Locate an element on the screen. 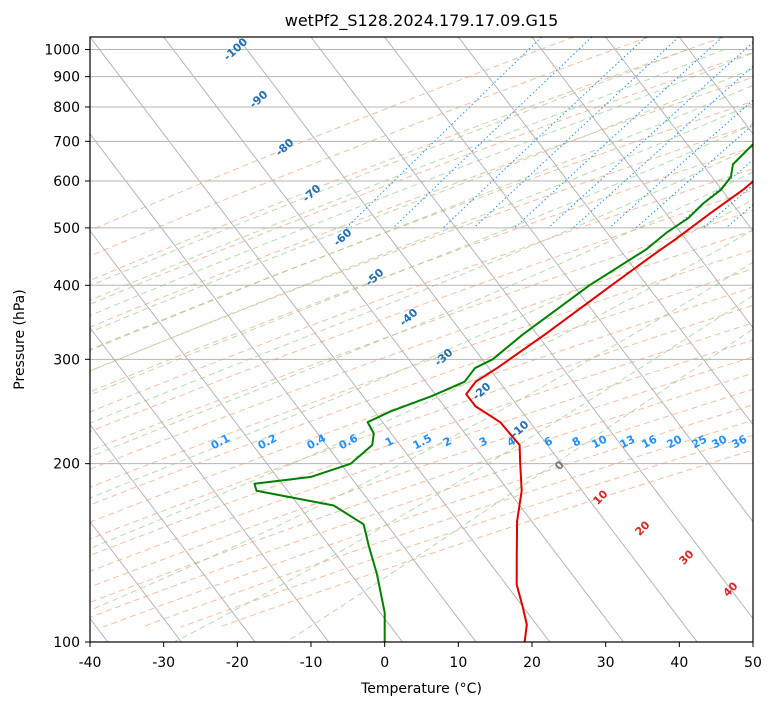  mixing-ratio-group is located at coordinates (549, 133).